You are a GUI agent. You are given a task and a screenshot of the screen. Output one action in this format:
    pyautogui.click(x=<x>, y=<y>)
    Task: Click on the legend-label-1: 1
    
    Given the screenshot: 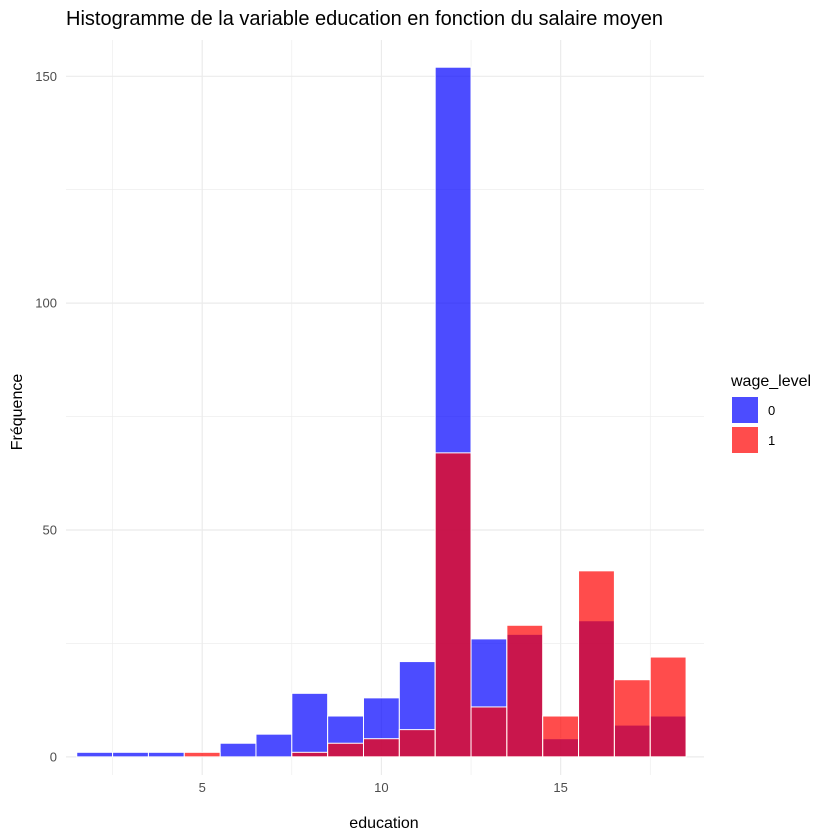 What is the action you would take?
    pyautogui.click(x=771, y=440)
    